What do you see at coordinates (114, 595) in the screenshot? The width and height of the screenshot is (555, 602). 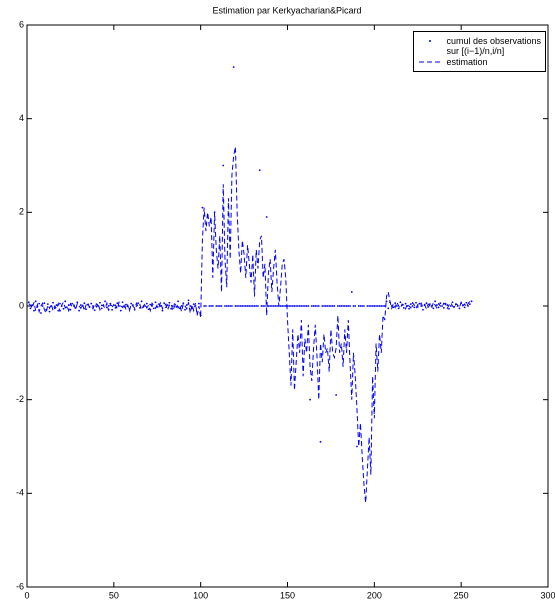 I see `x-tick-label: 50` at bounding box center [114, 595].